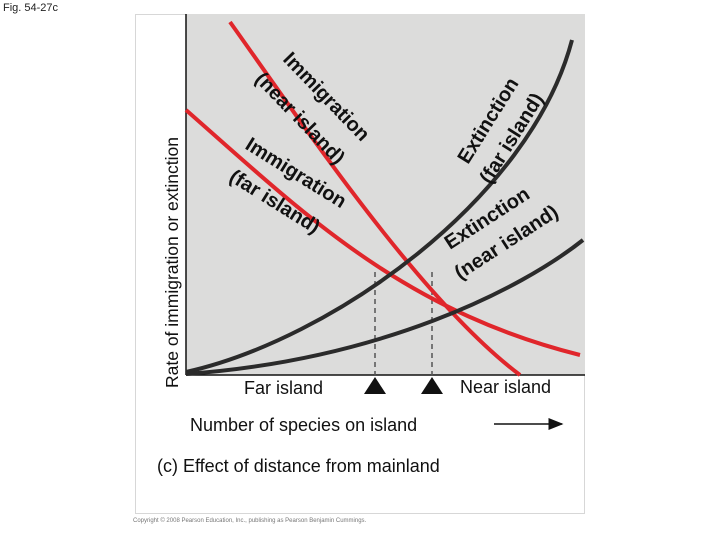 The image size is (720, 540). Describe the element at coordinates (172, 262) in the screenshot. I see `y-axis-label: Rate of immigration or extinction` at that location.